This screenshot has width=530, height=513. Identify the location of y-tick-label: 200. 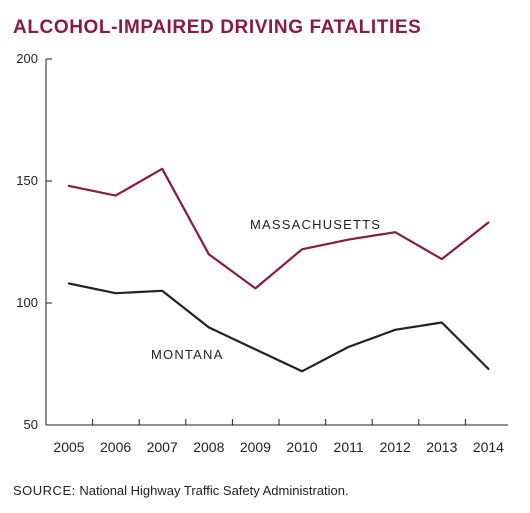
(27, 58).